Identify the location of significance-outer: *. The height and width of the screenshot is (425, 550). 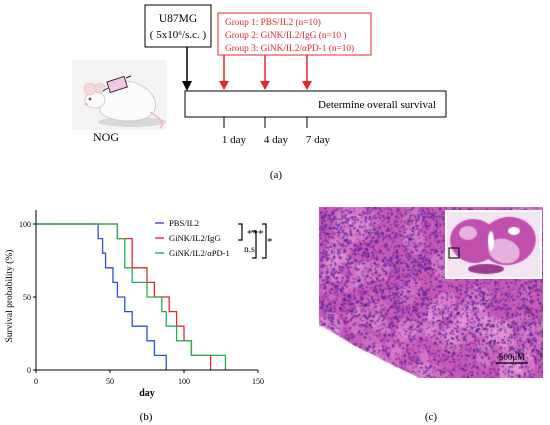
(270, 242).